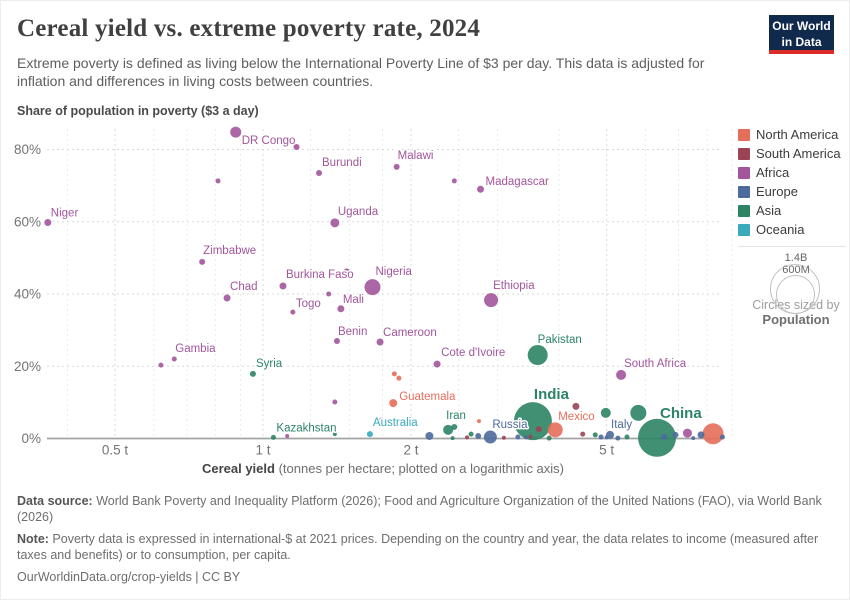 The height and width of the screenshot is (600, 850). Describe the element at coordinates (202, 261) in the screenshot. I see `data-point-zimbabwe` at that location.